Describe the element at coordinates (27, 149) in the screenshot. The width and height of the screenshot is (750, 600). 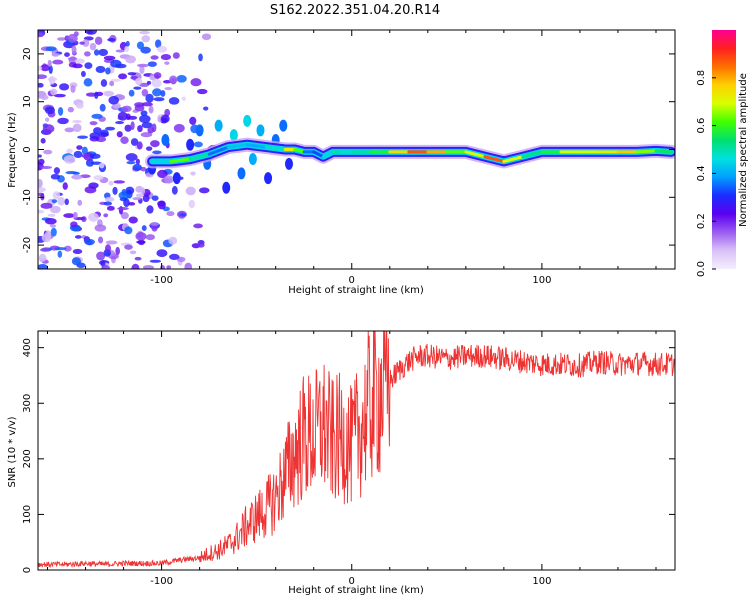
I see `spectrogram-y-tick-label: 0` at that location.